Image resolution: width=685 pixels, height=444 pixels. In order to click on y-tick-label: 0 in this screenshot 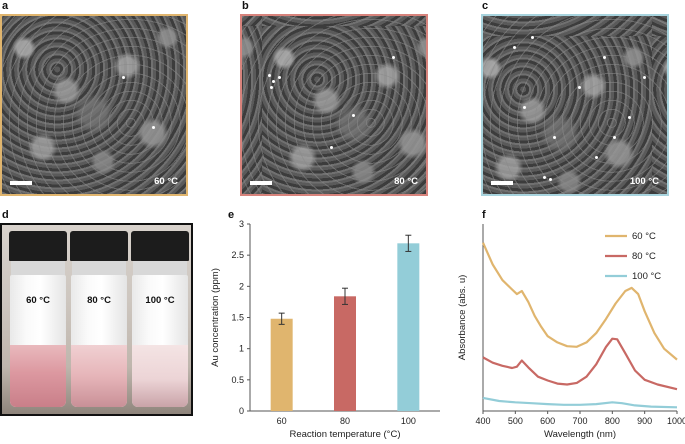, I will do `click(241, 411)`.